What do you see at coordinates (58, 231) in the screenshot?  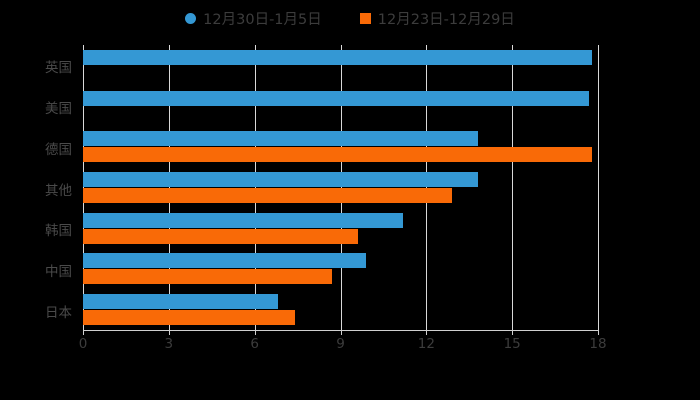 I see `y-axis-tick-label: 韩国` at bounding box center [58, 231].